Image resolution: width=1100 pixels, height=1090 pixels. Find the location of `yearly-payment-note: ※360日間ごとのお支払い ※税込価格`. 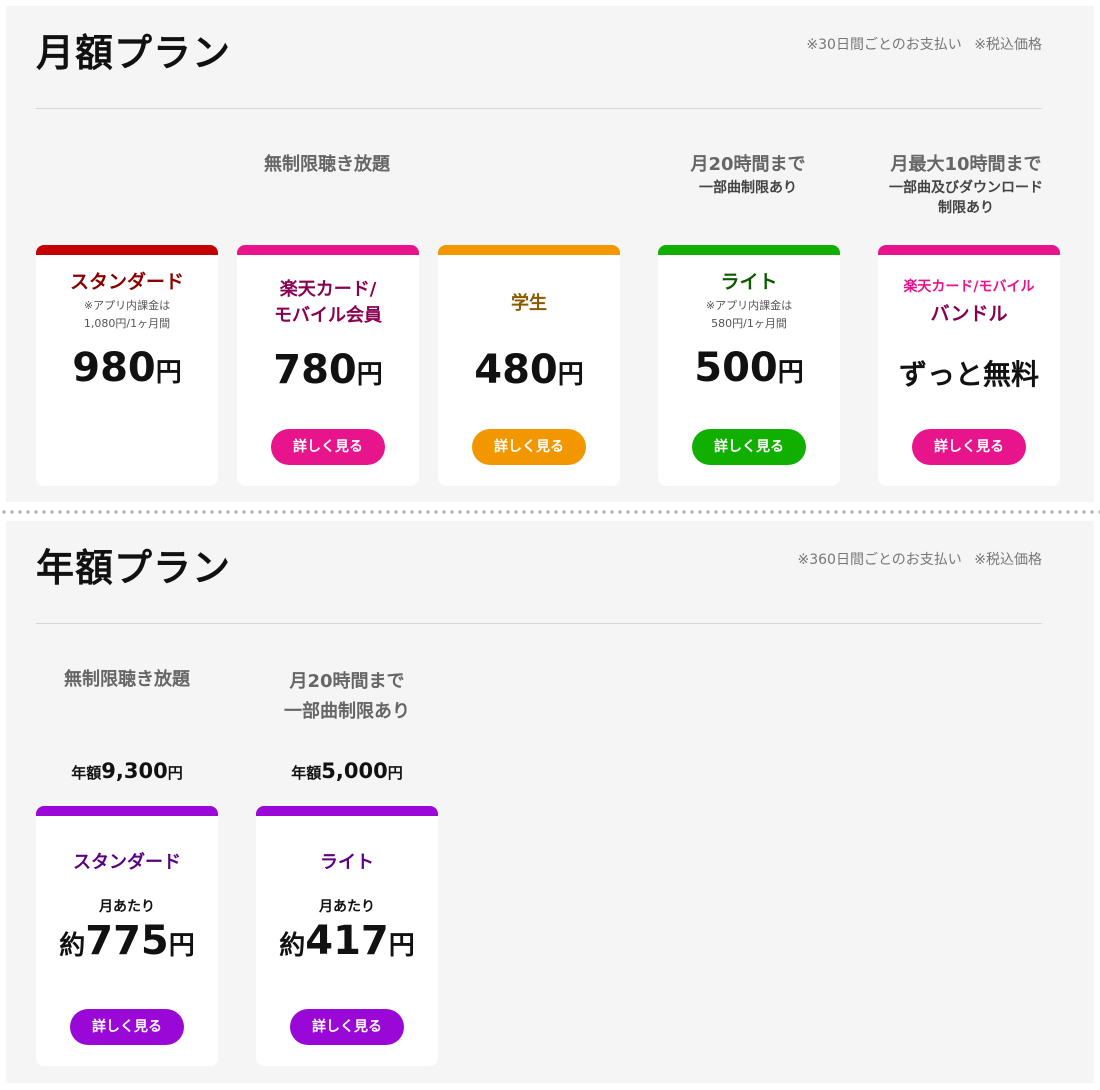

yearly-payment-note: ※360日間ごとのお支払い ※税込価格 is located at coordinates (920, 560).